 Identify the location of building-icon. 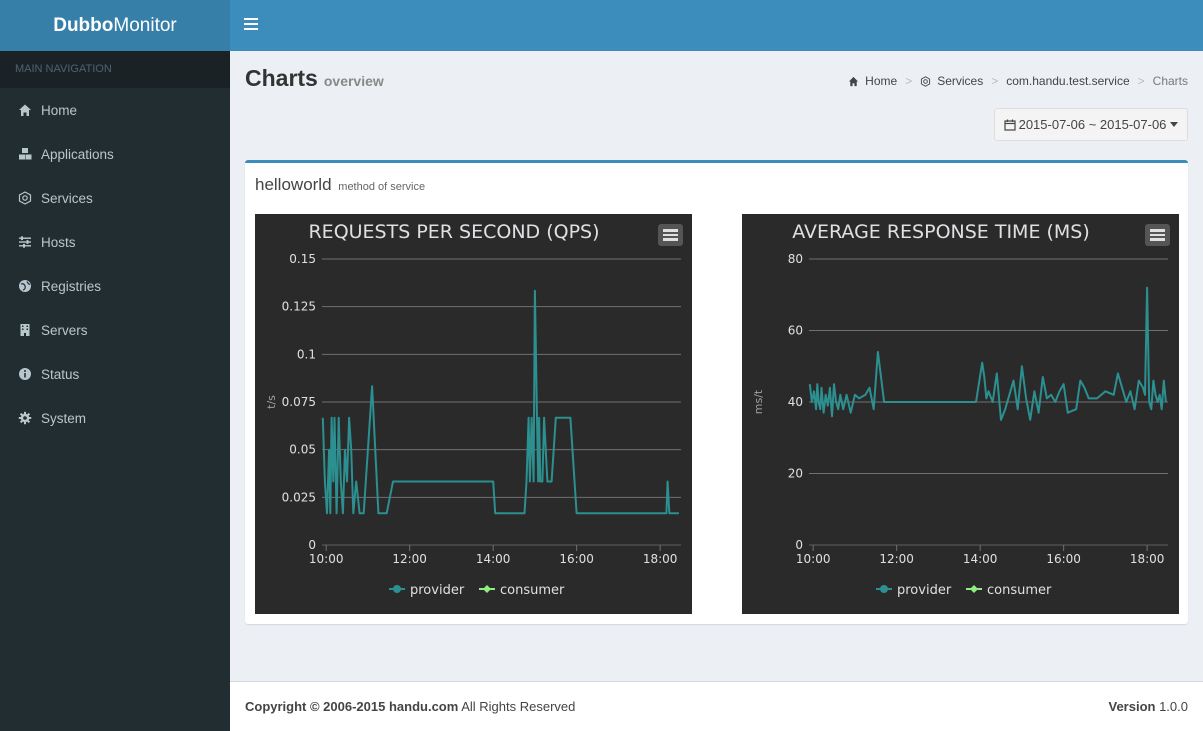
(25, 330).